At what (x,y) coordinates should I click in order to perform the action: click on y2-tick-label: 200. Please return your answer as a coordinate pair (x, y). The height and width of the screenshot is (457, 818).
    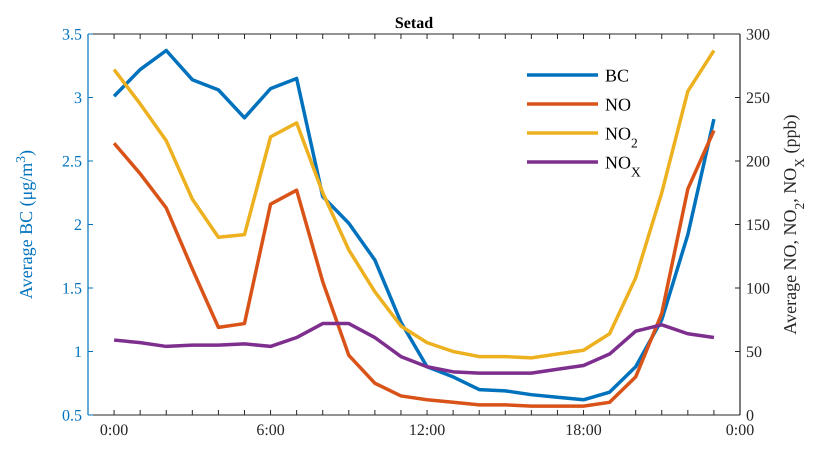
    Looking at the image, I should click on (758, 162).